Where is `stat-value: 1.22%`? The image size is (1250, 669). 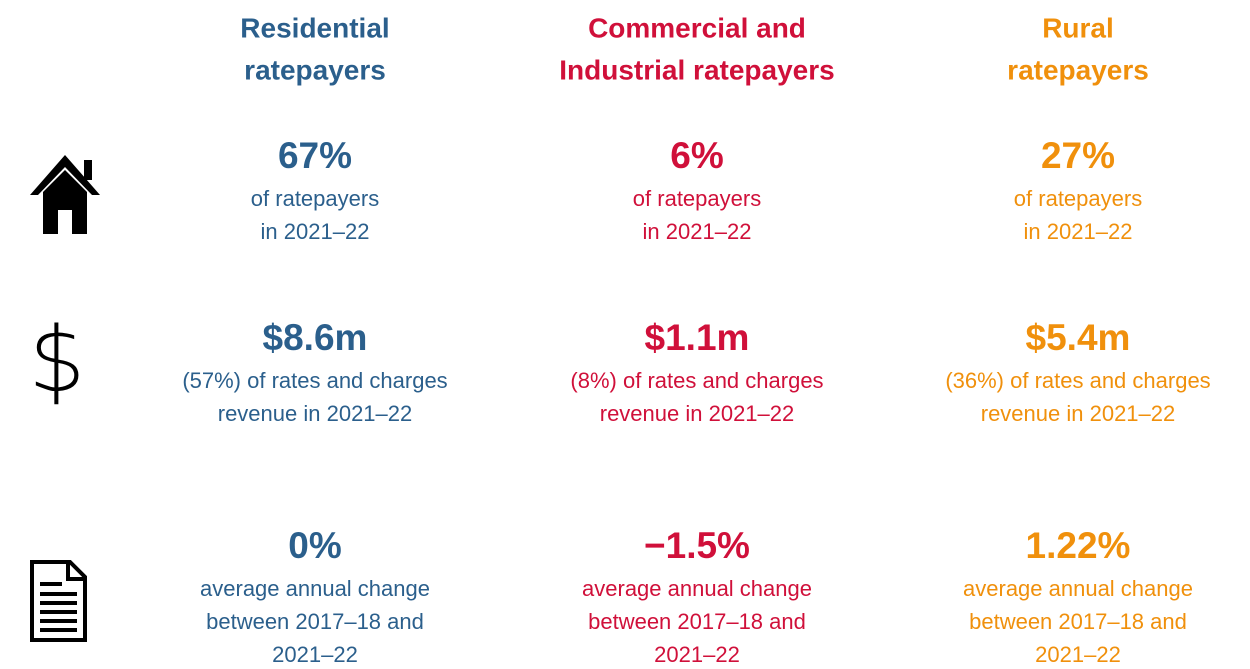 stat-value: 1.22% is located at coordinates (1078, 545).